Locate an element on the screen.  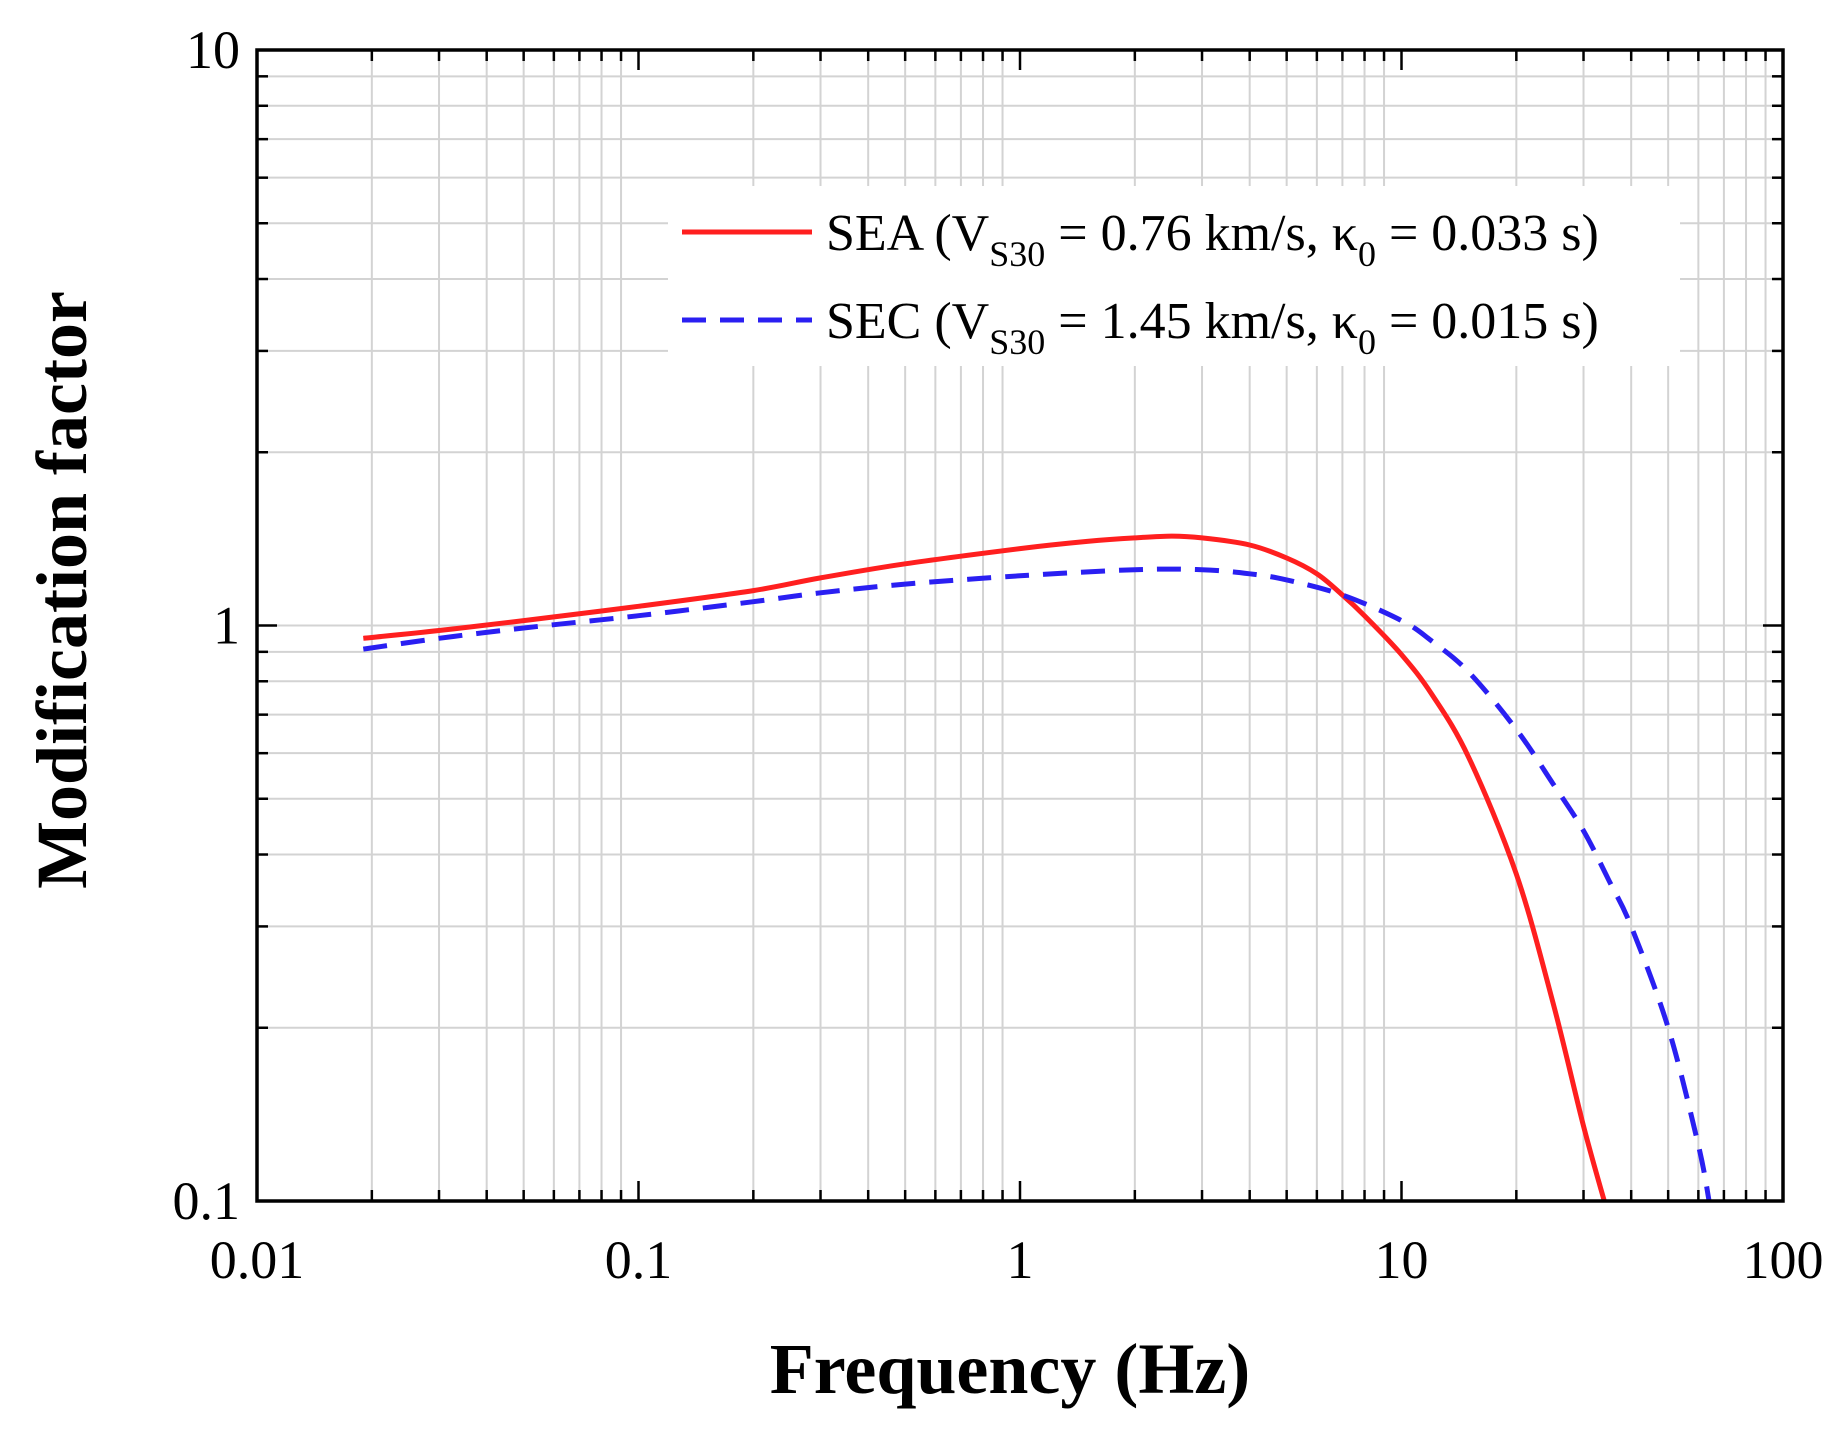
x-tick-label: 1 is located at coordinates (1020, 1260).